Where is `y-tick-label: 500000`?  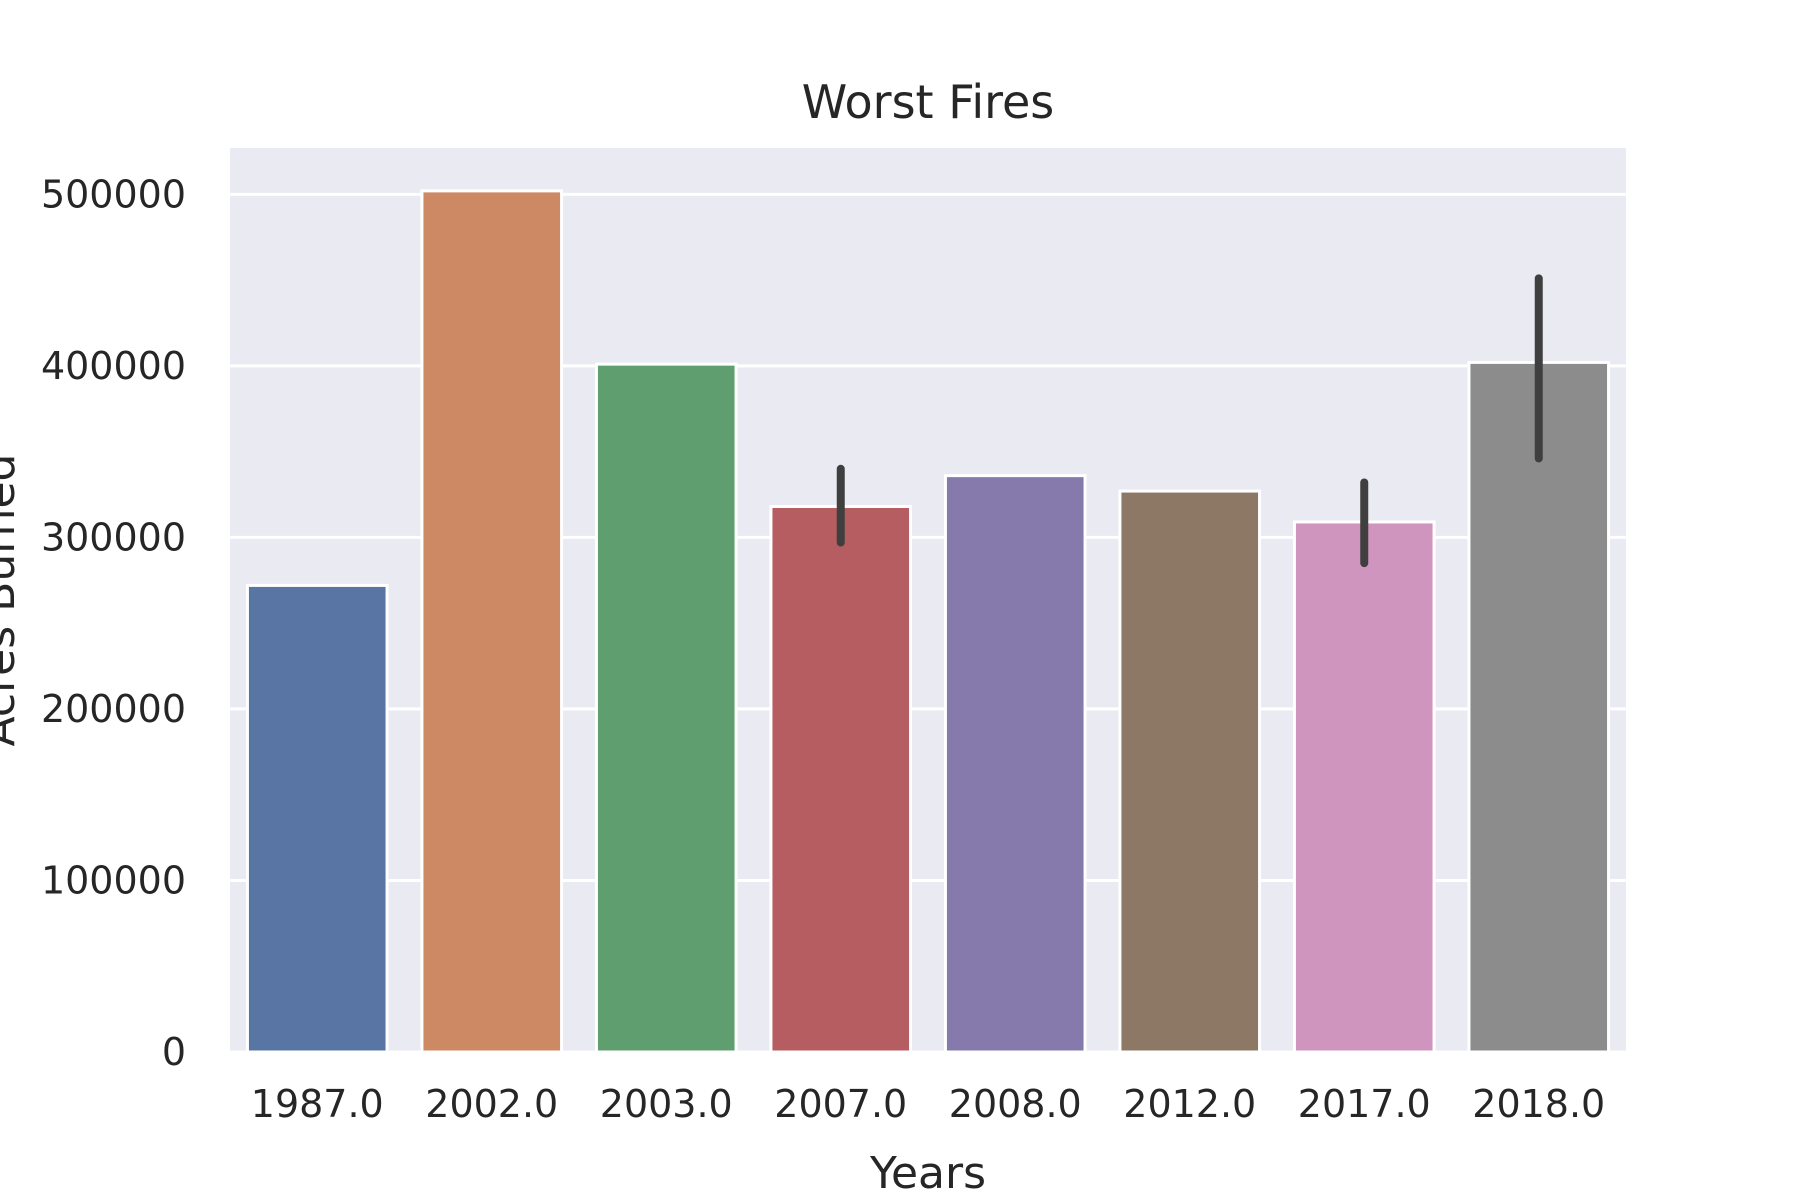 y-tick-label: 500000 is located at coordinates (113, 194).